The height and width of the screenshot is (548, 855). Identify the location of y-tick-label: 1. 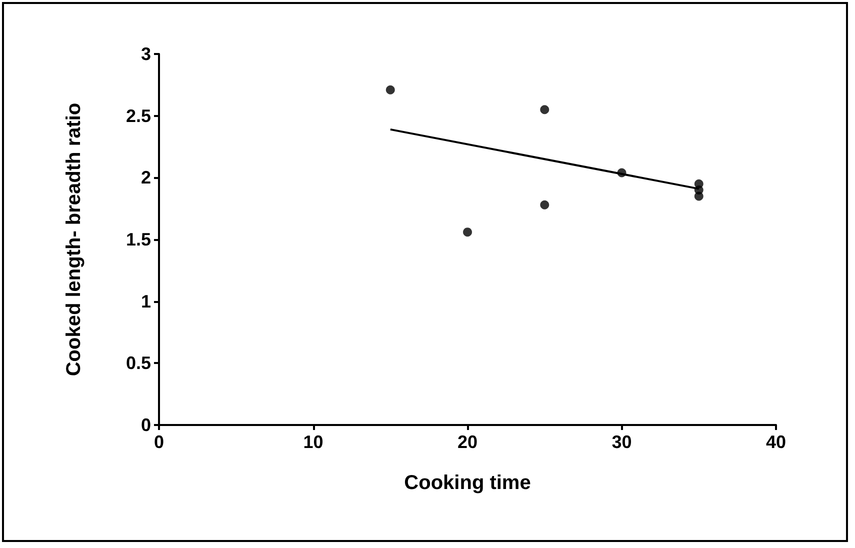
(145, 301).